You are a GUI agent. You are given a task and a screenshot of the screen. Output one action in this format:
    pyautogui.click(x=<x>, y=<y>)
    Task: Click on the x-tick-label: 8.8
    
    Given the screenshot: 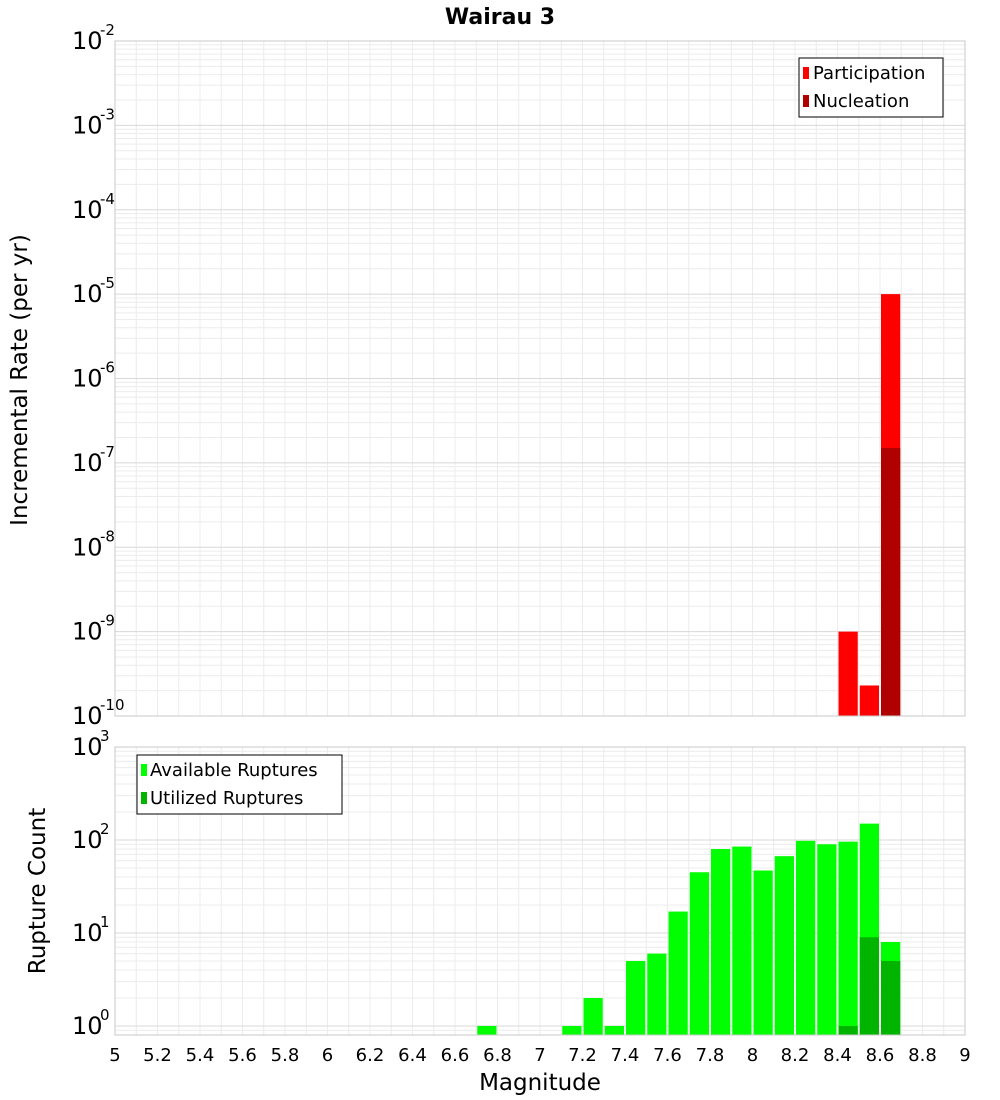 What is the action you would take?
    pyautogui.click(x=922, y=1055)
    